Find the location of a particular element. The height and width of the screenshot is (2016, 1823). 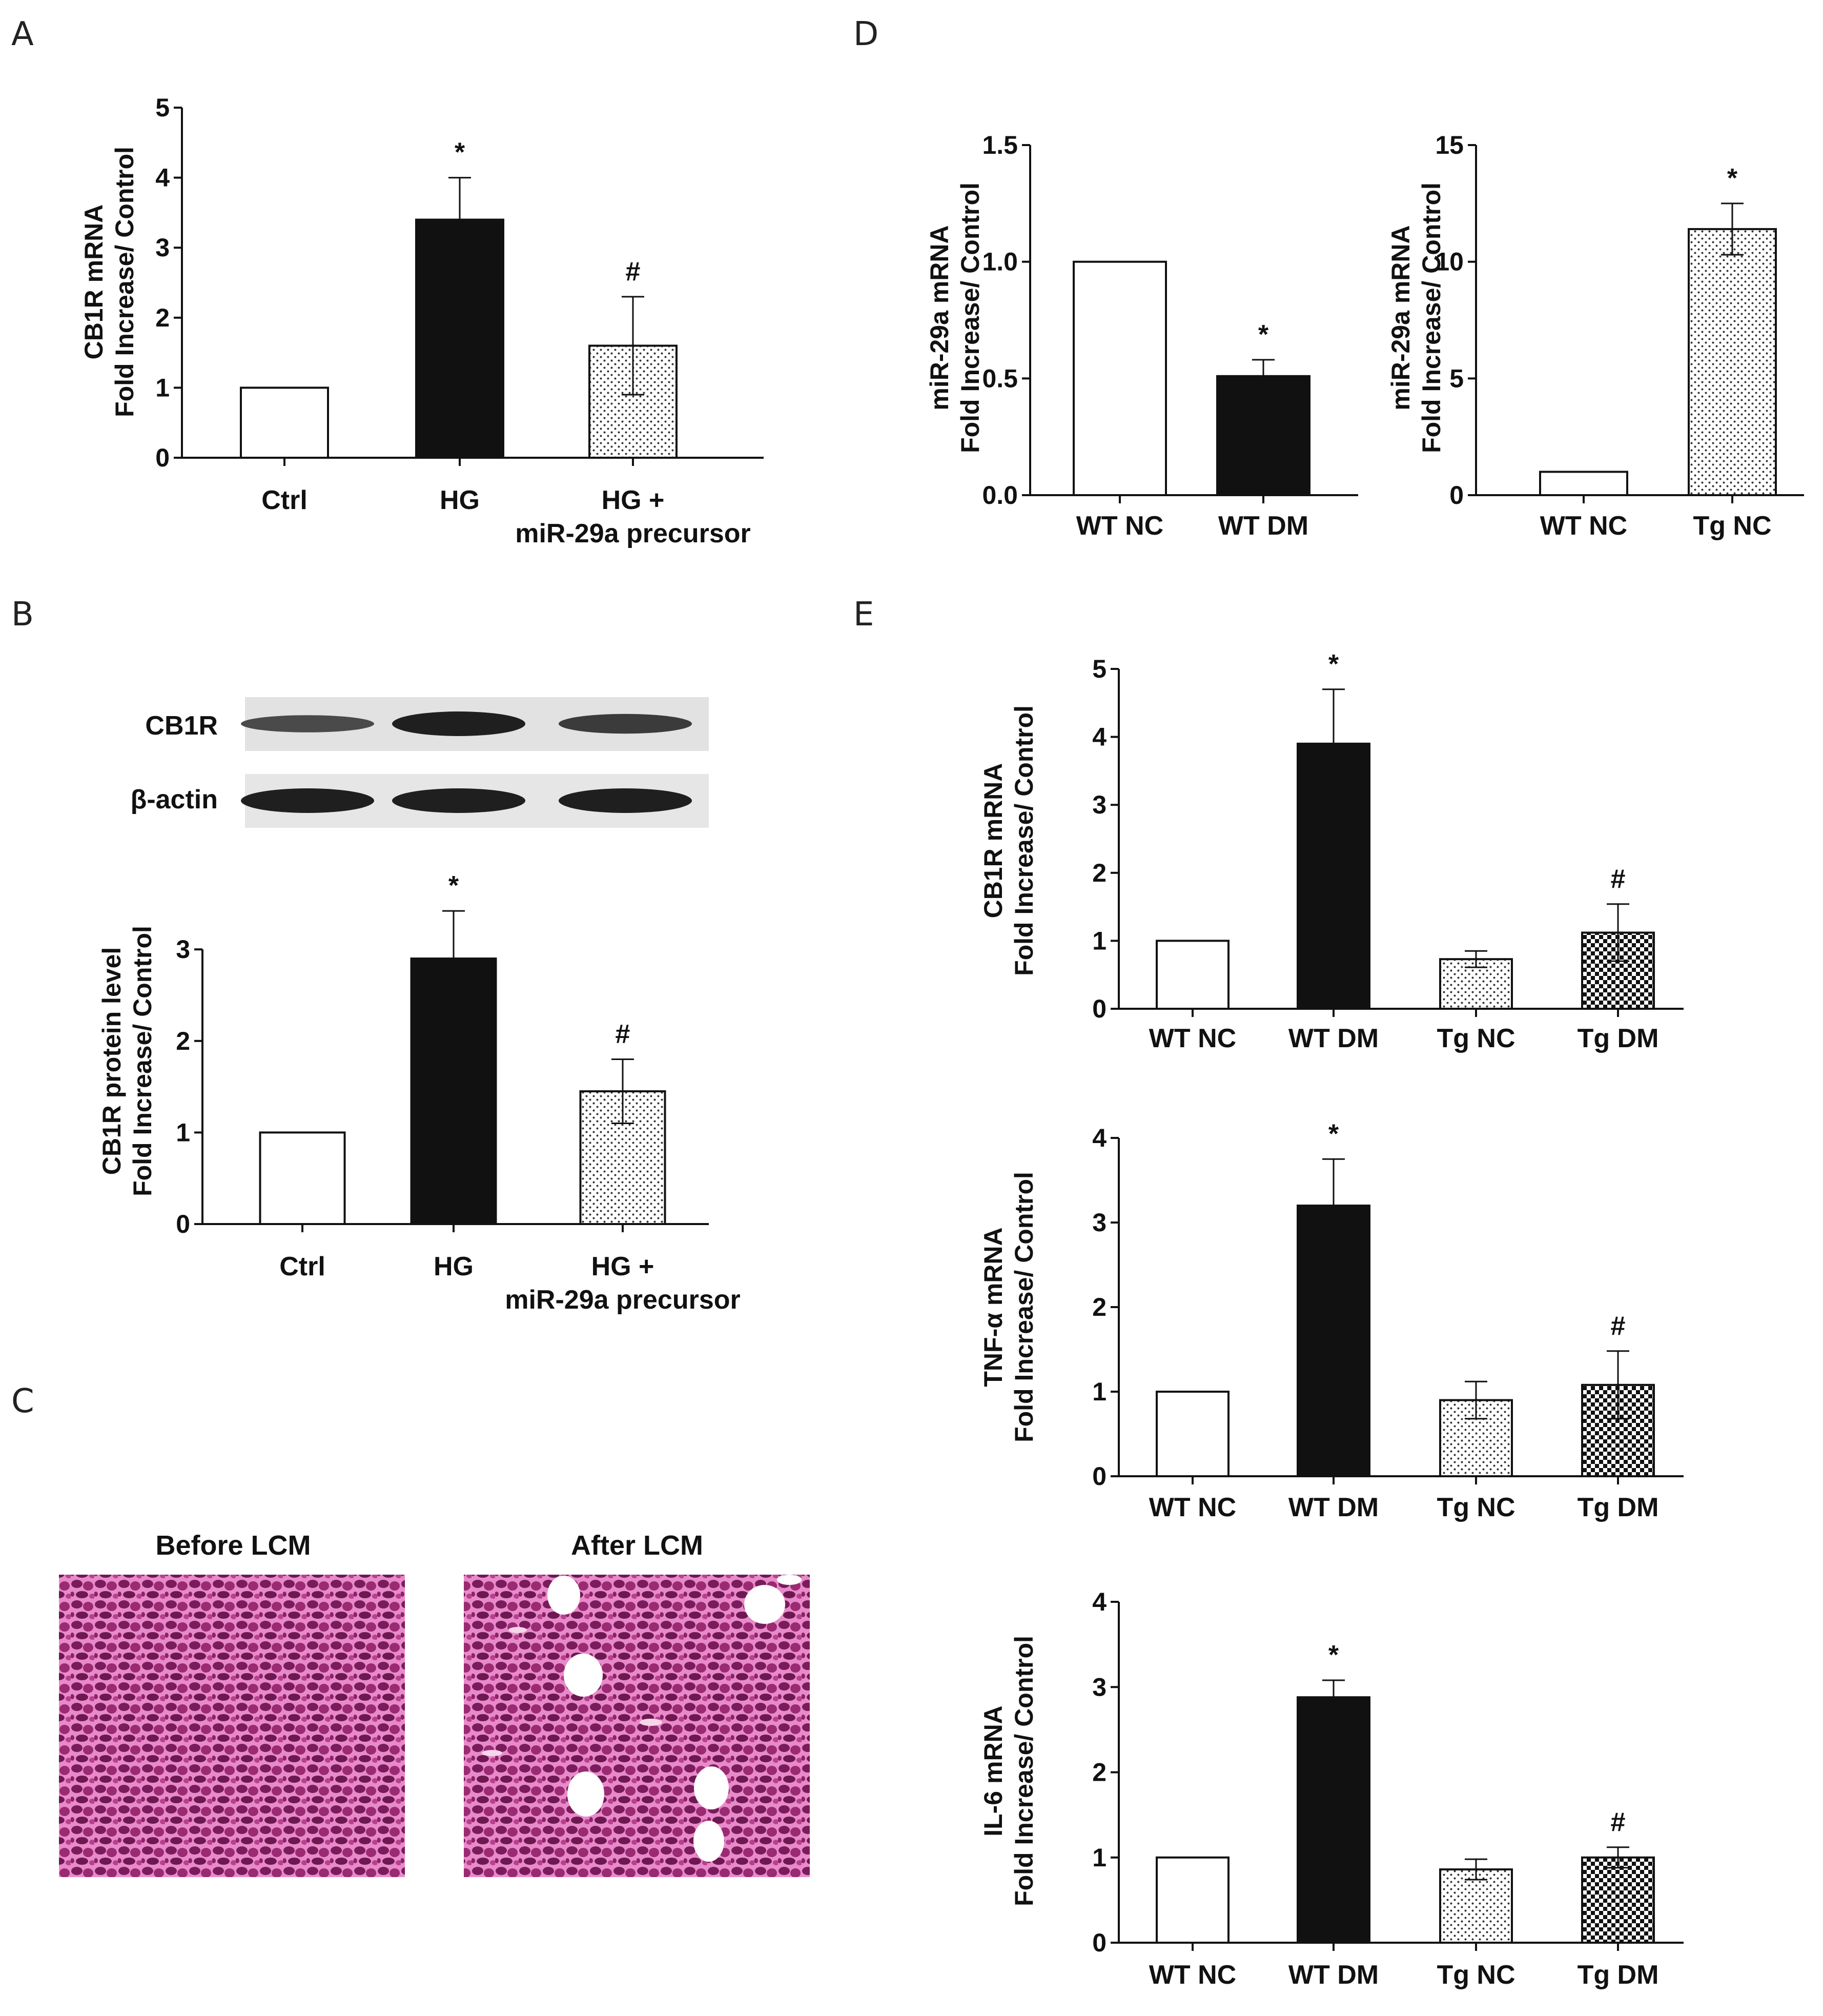

y-axis-label: CB1R protein levelFold Increase/ Control is located at coordinates (127, 1061).